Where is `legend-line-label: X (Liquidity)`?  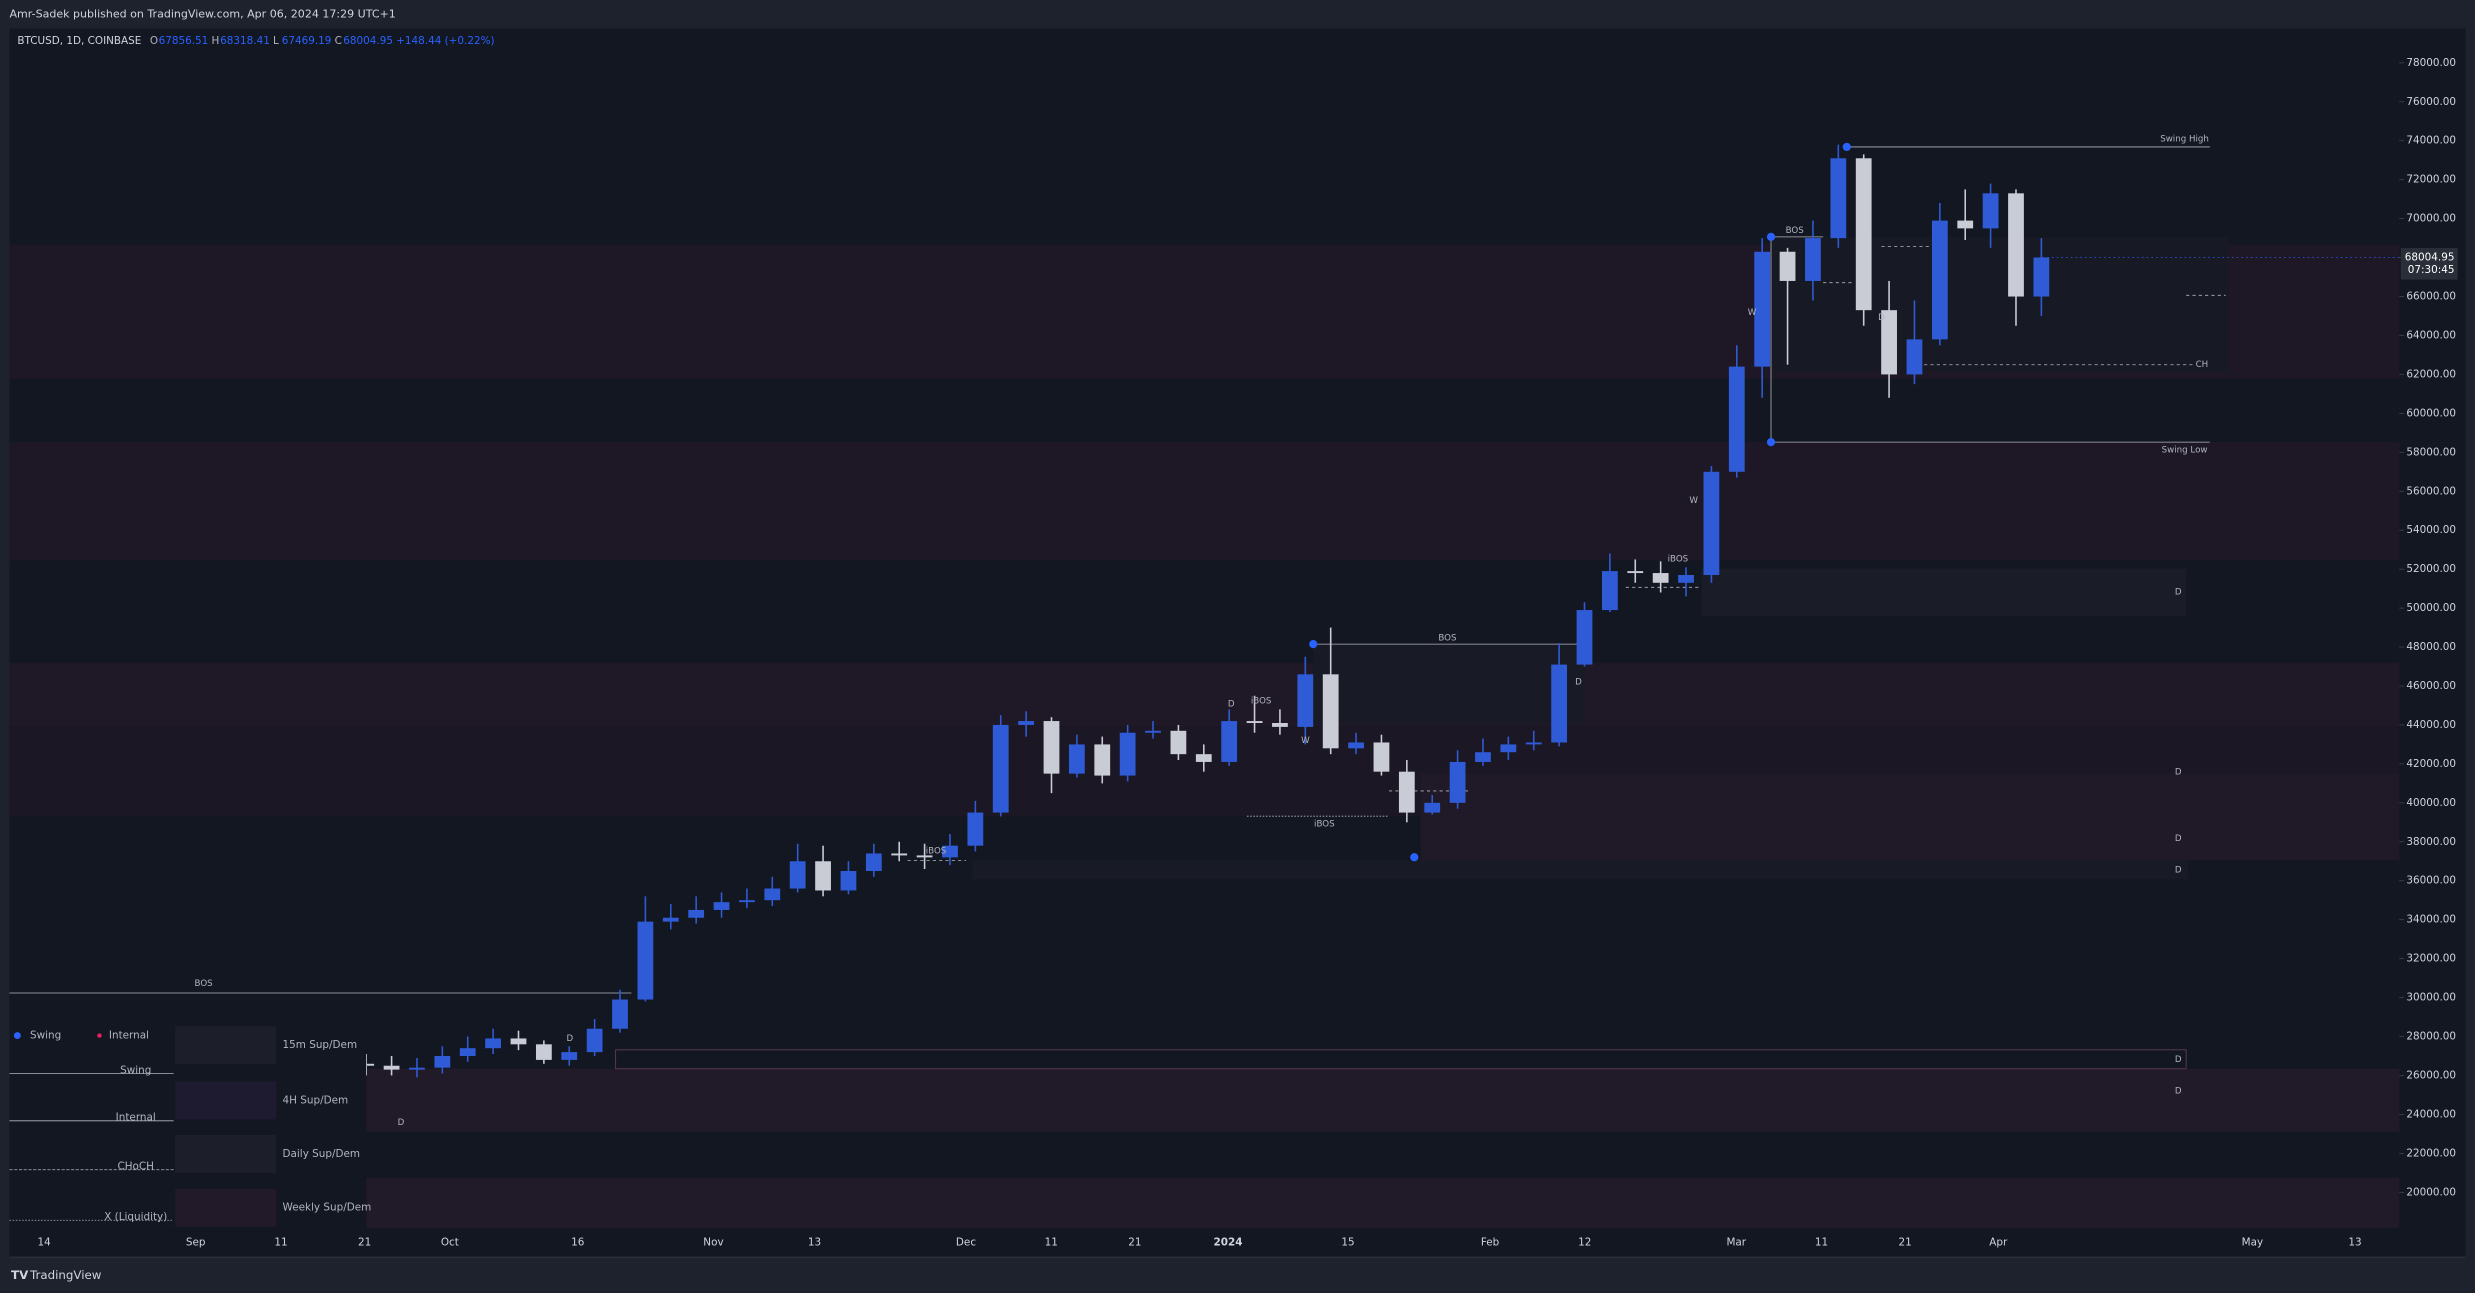
legend-line-label: X (Liquidity) is located at coordinates (135, 1217).